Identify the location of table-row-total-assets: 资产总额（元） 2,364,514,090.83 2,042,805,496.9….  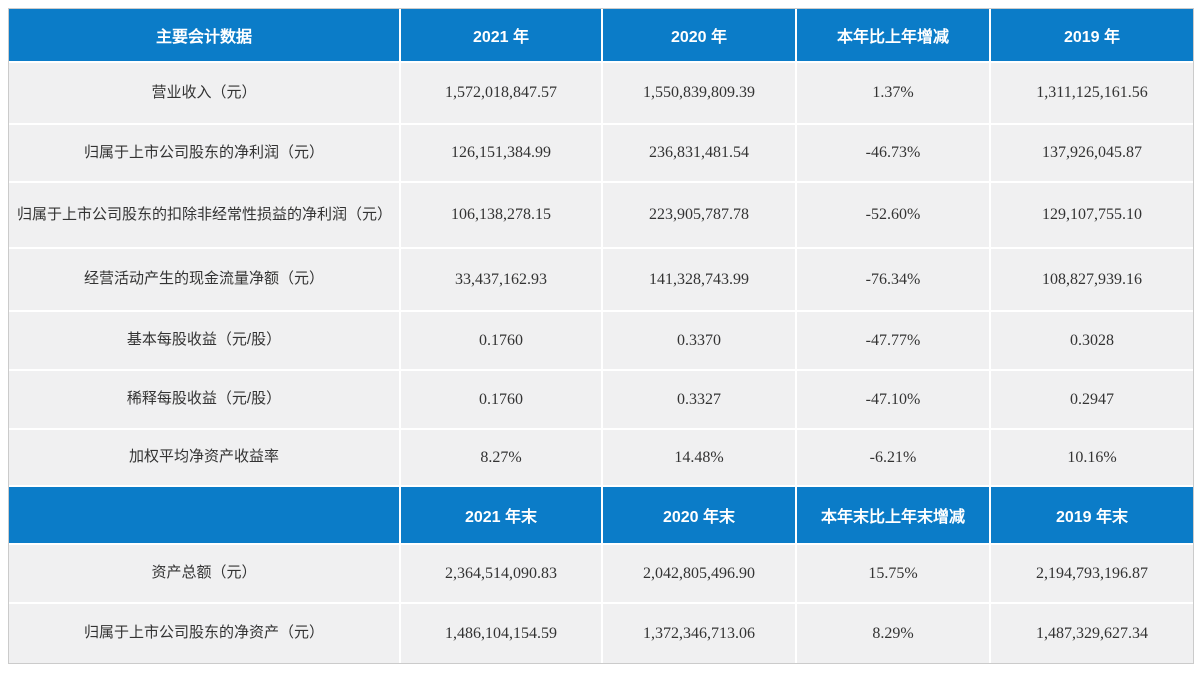
(601, 574).